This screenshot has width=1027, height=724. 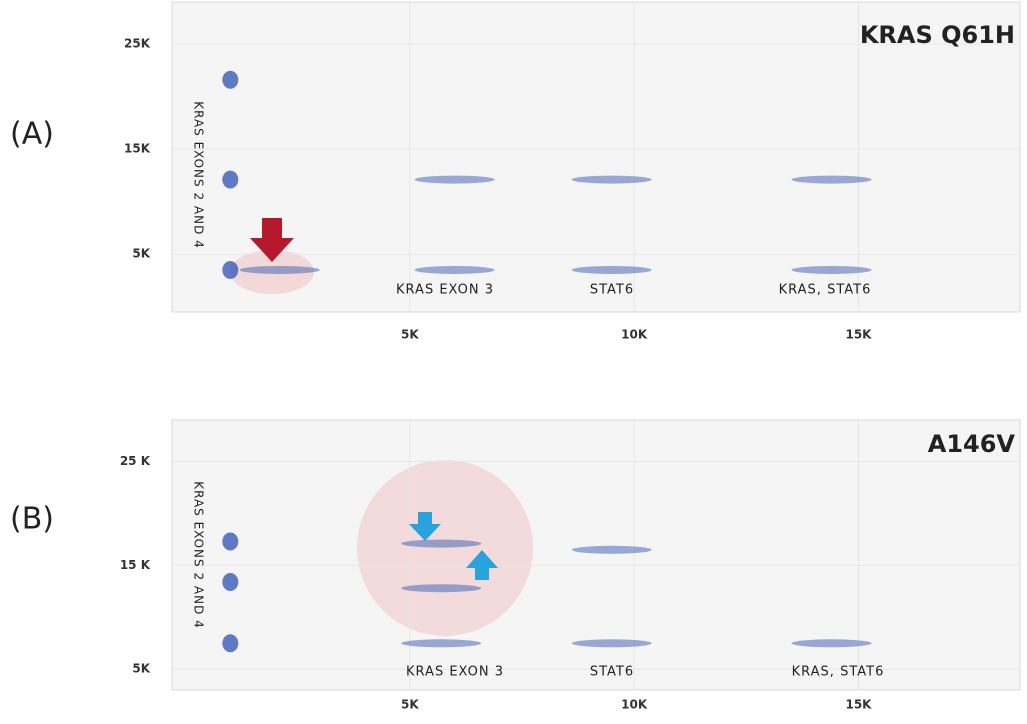 What do you see at coordinates (937, 35) in the screenshot?
I see `chart-title: KRAS Q61H` at bounding box center [937, 35].